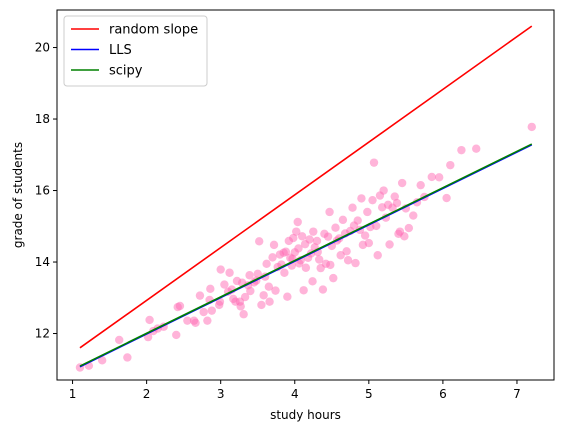 The image size is (563, 432). I want to click on legend-label: scipy, so click(126, 71).